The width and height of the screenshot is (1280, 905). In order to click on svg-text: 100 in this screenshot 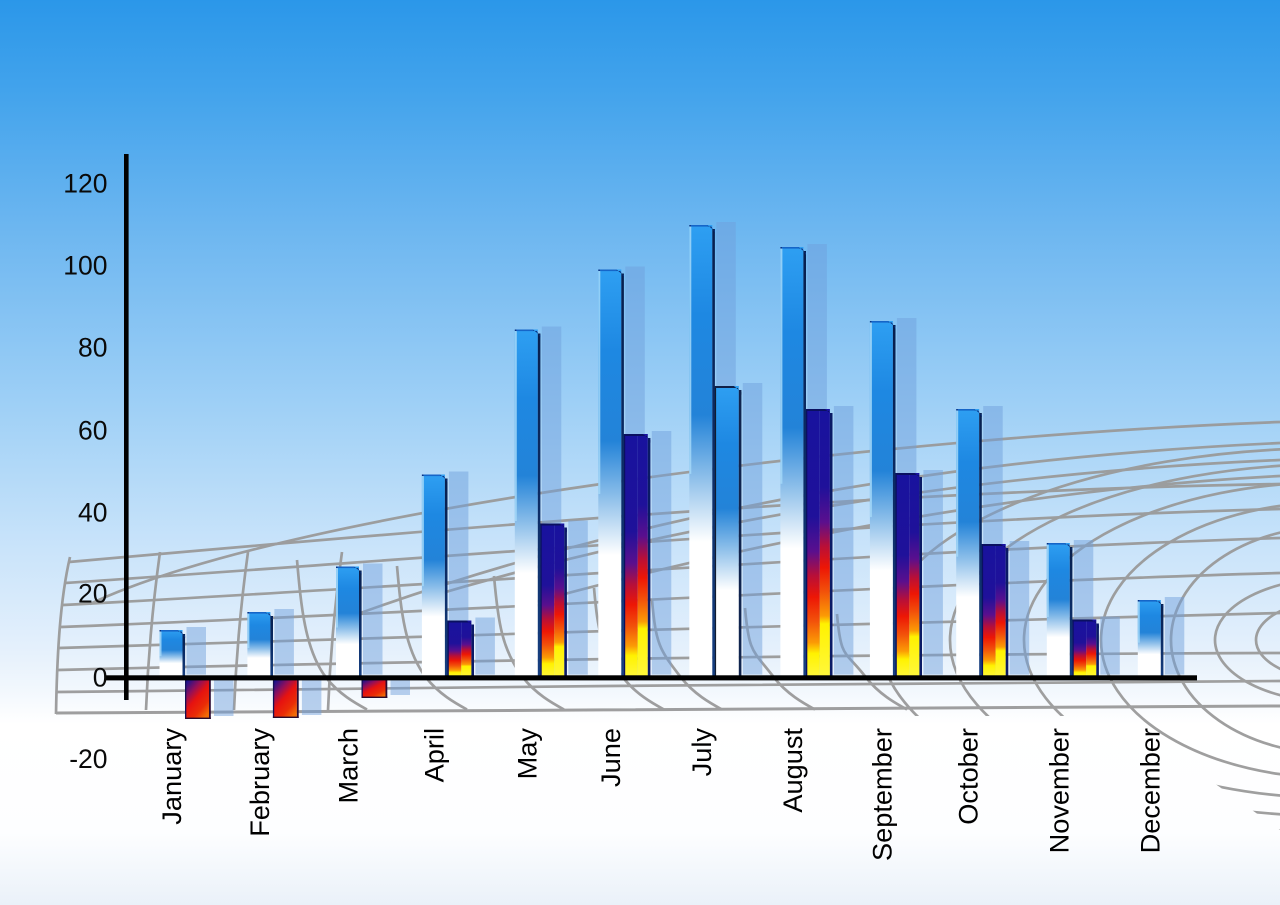, I will do `click(85, 266)`.